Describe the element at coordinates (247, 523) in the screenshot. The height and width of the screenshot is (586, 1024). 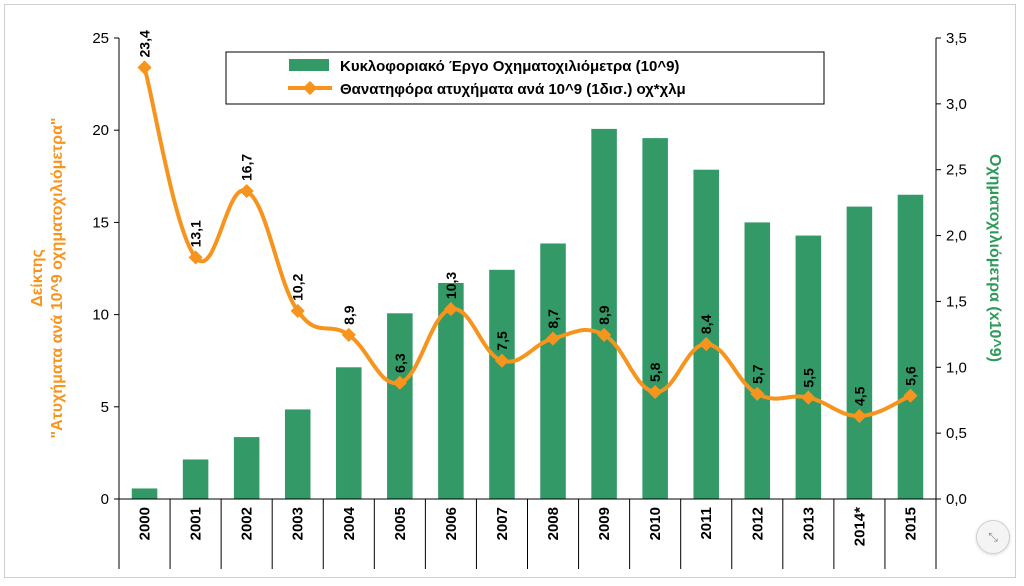
I see `x-tick-label: 2002` at that location.